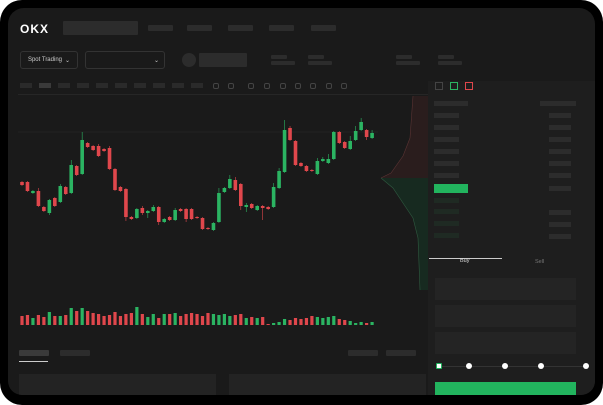 This screenshot has height=405, width=603. Describe the element at coordinates (454, 86) in the screenshot. I see `book-bids-icon` at that location.